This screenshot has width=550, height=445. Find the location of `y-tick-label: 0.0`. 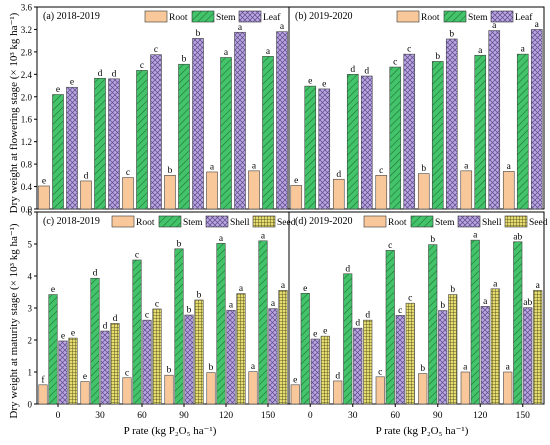

y-tick-label: 0.0 is located at coordinates (27, 210).